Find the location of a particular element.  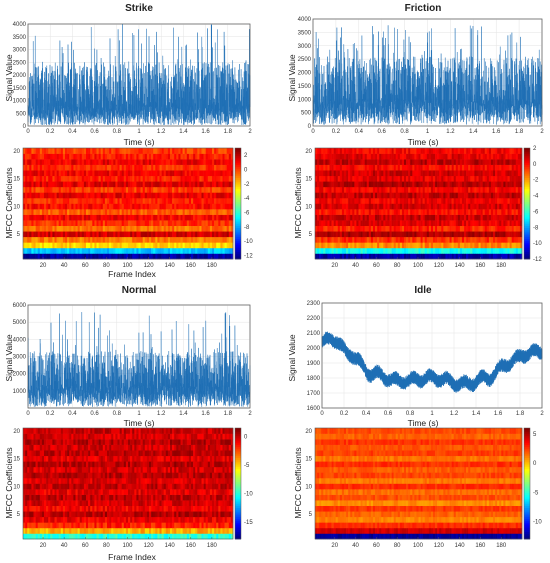

y-tick-label: 0 is located at coordinates (310, 127).